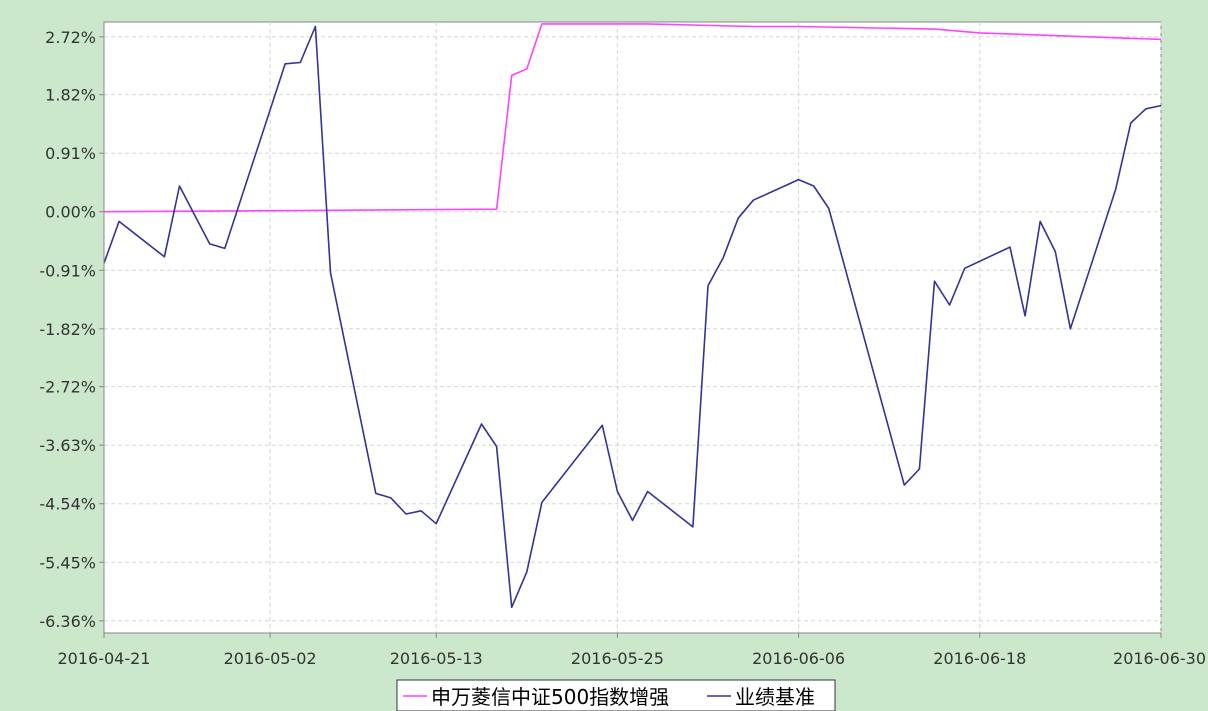 This screenshot has width=1208, height=711. Describe the element at coordinates (67, 504) in the screenshot. I see `y-tick-label: -4.54%` at that location.